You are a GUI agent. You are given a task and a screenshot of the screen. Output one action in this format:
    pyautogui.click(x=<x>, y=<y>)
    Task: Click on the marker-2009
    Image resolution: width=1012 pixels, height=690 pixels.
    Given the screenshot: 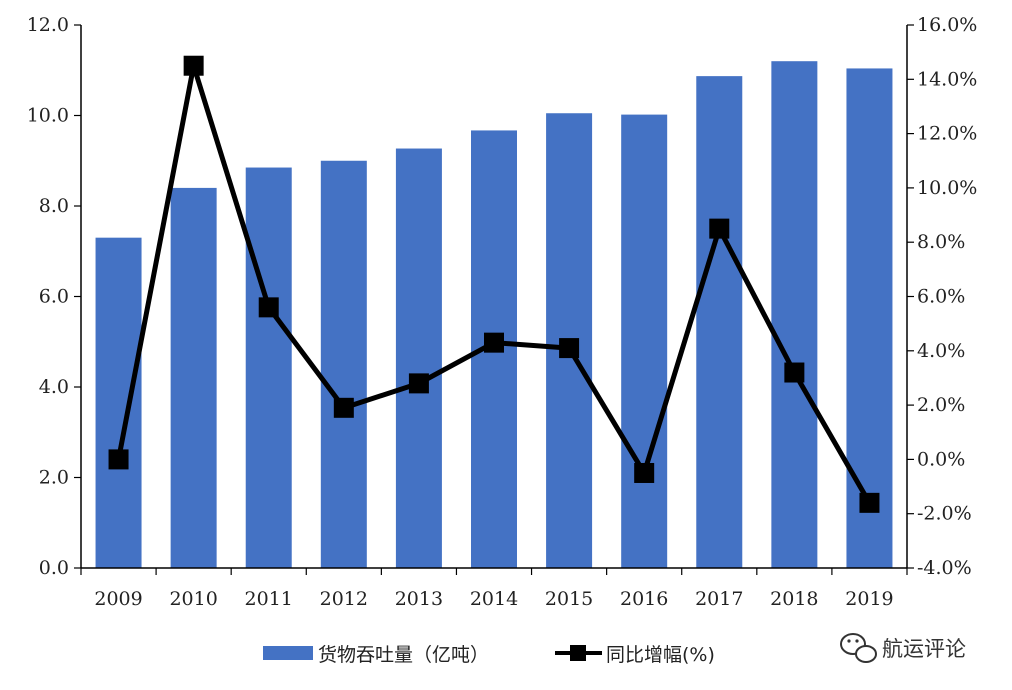 What is the action you would take?
    pyautogui.click(x=118, y=459)
    